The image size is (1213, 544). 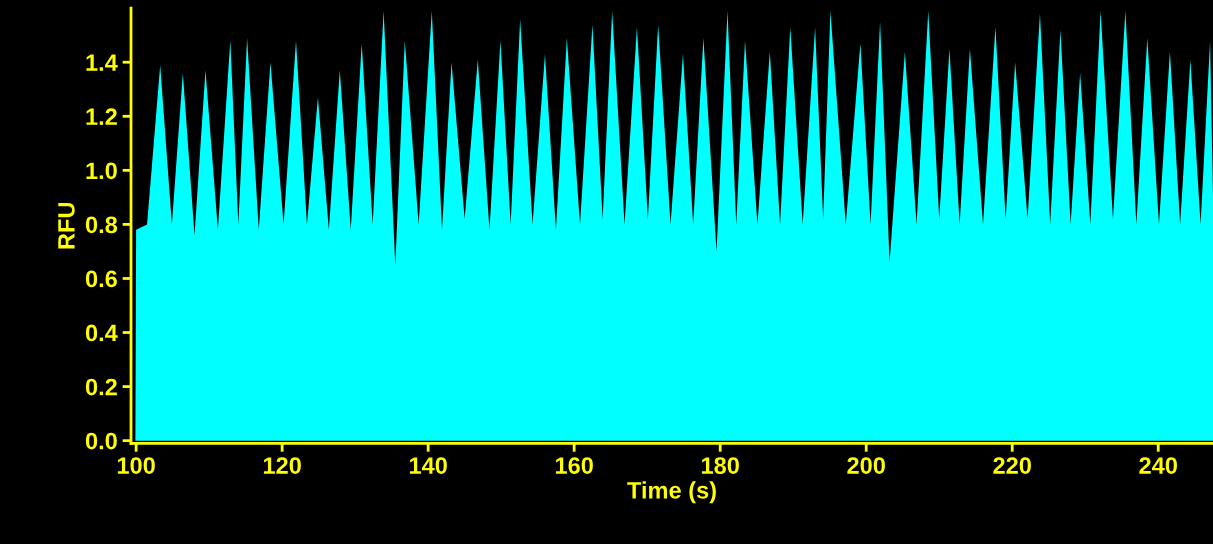 I want to click on y-tick-label: 0.8, so click(x=101, y=225).